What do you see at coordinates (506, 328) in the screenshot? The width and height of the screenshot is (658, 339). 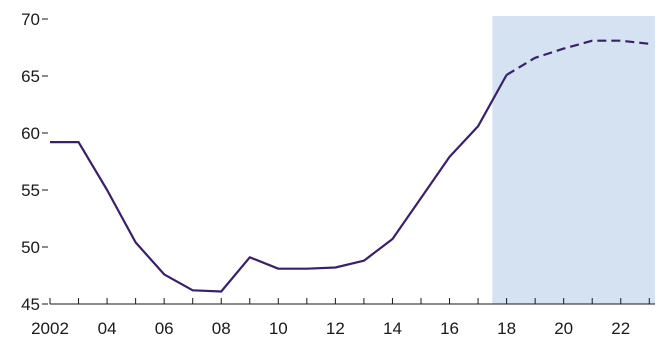 I see `x-tick-label: 18` at bounding box center [506, 328].